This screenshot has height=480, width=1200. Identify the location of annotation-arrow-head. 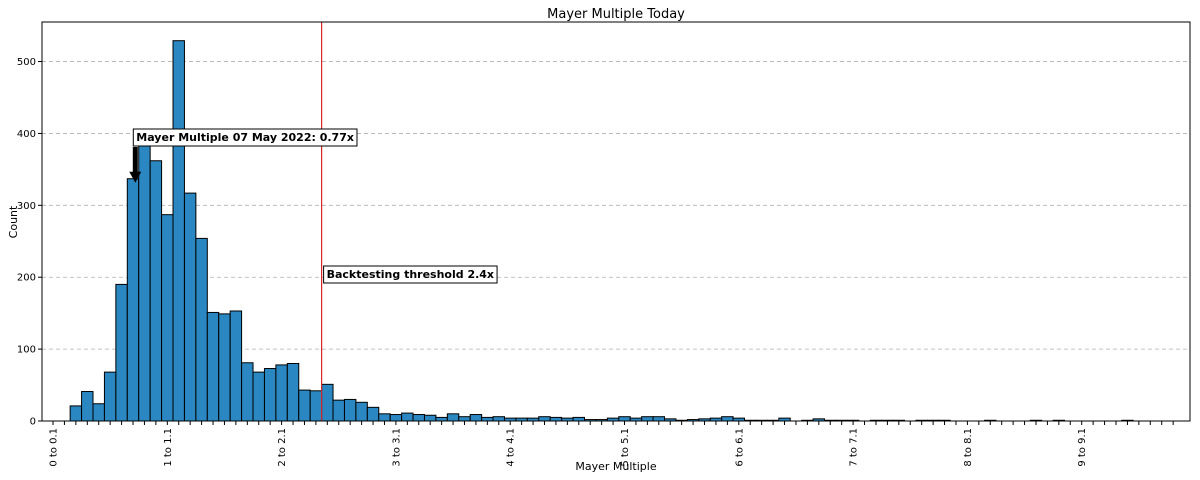
(135, 177).